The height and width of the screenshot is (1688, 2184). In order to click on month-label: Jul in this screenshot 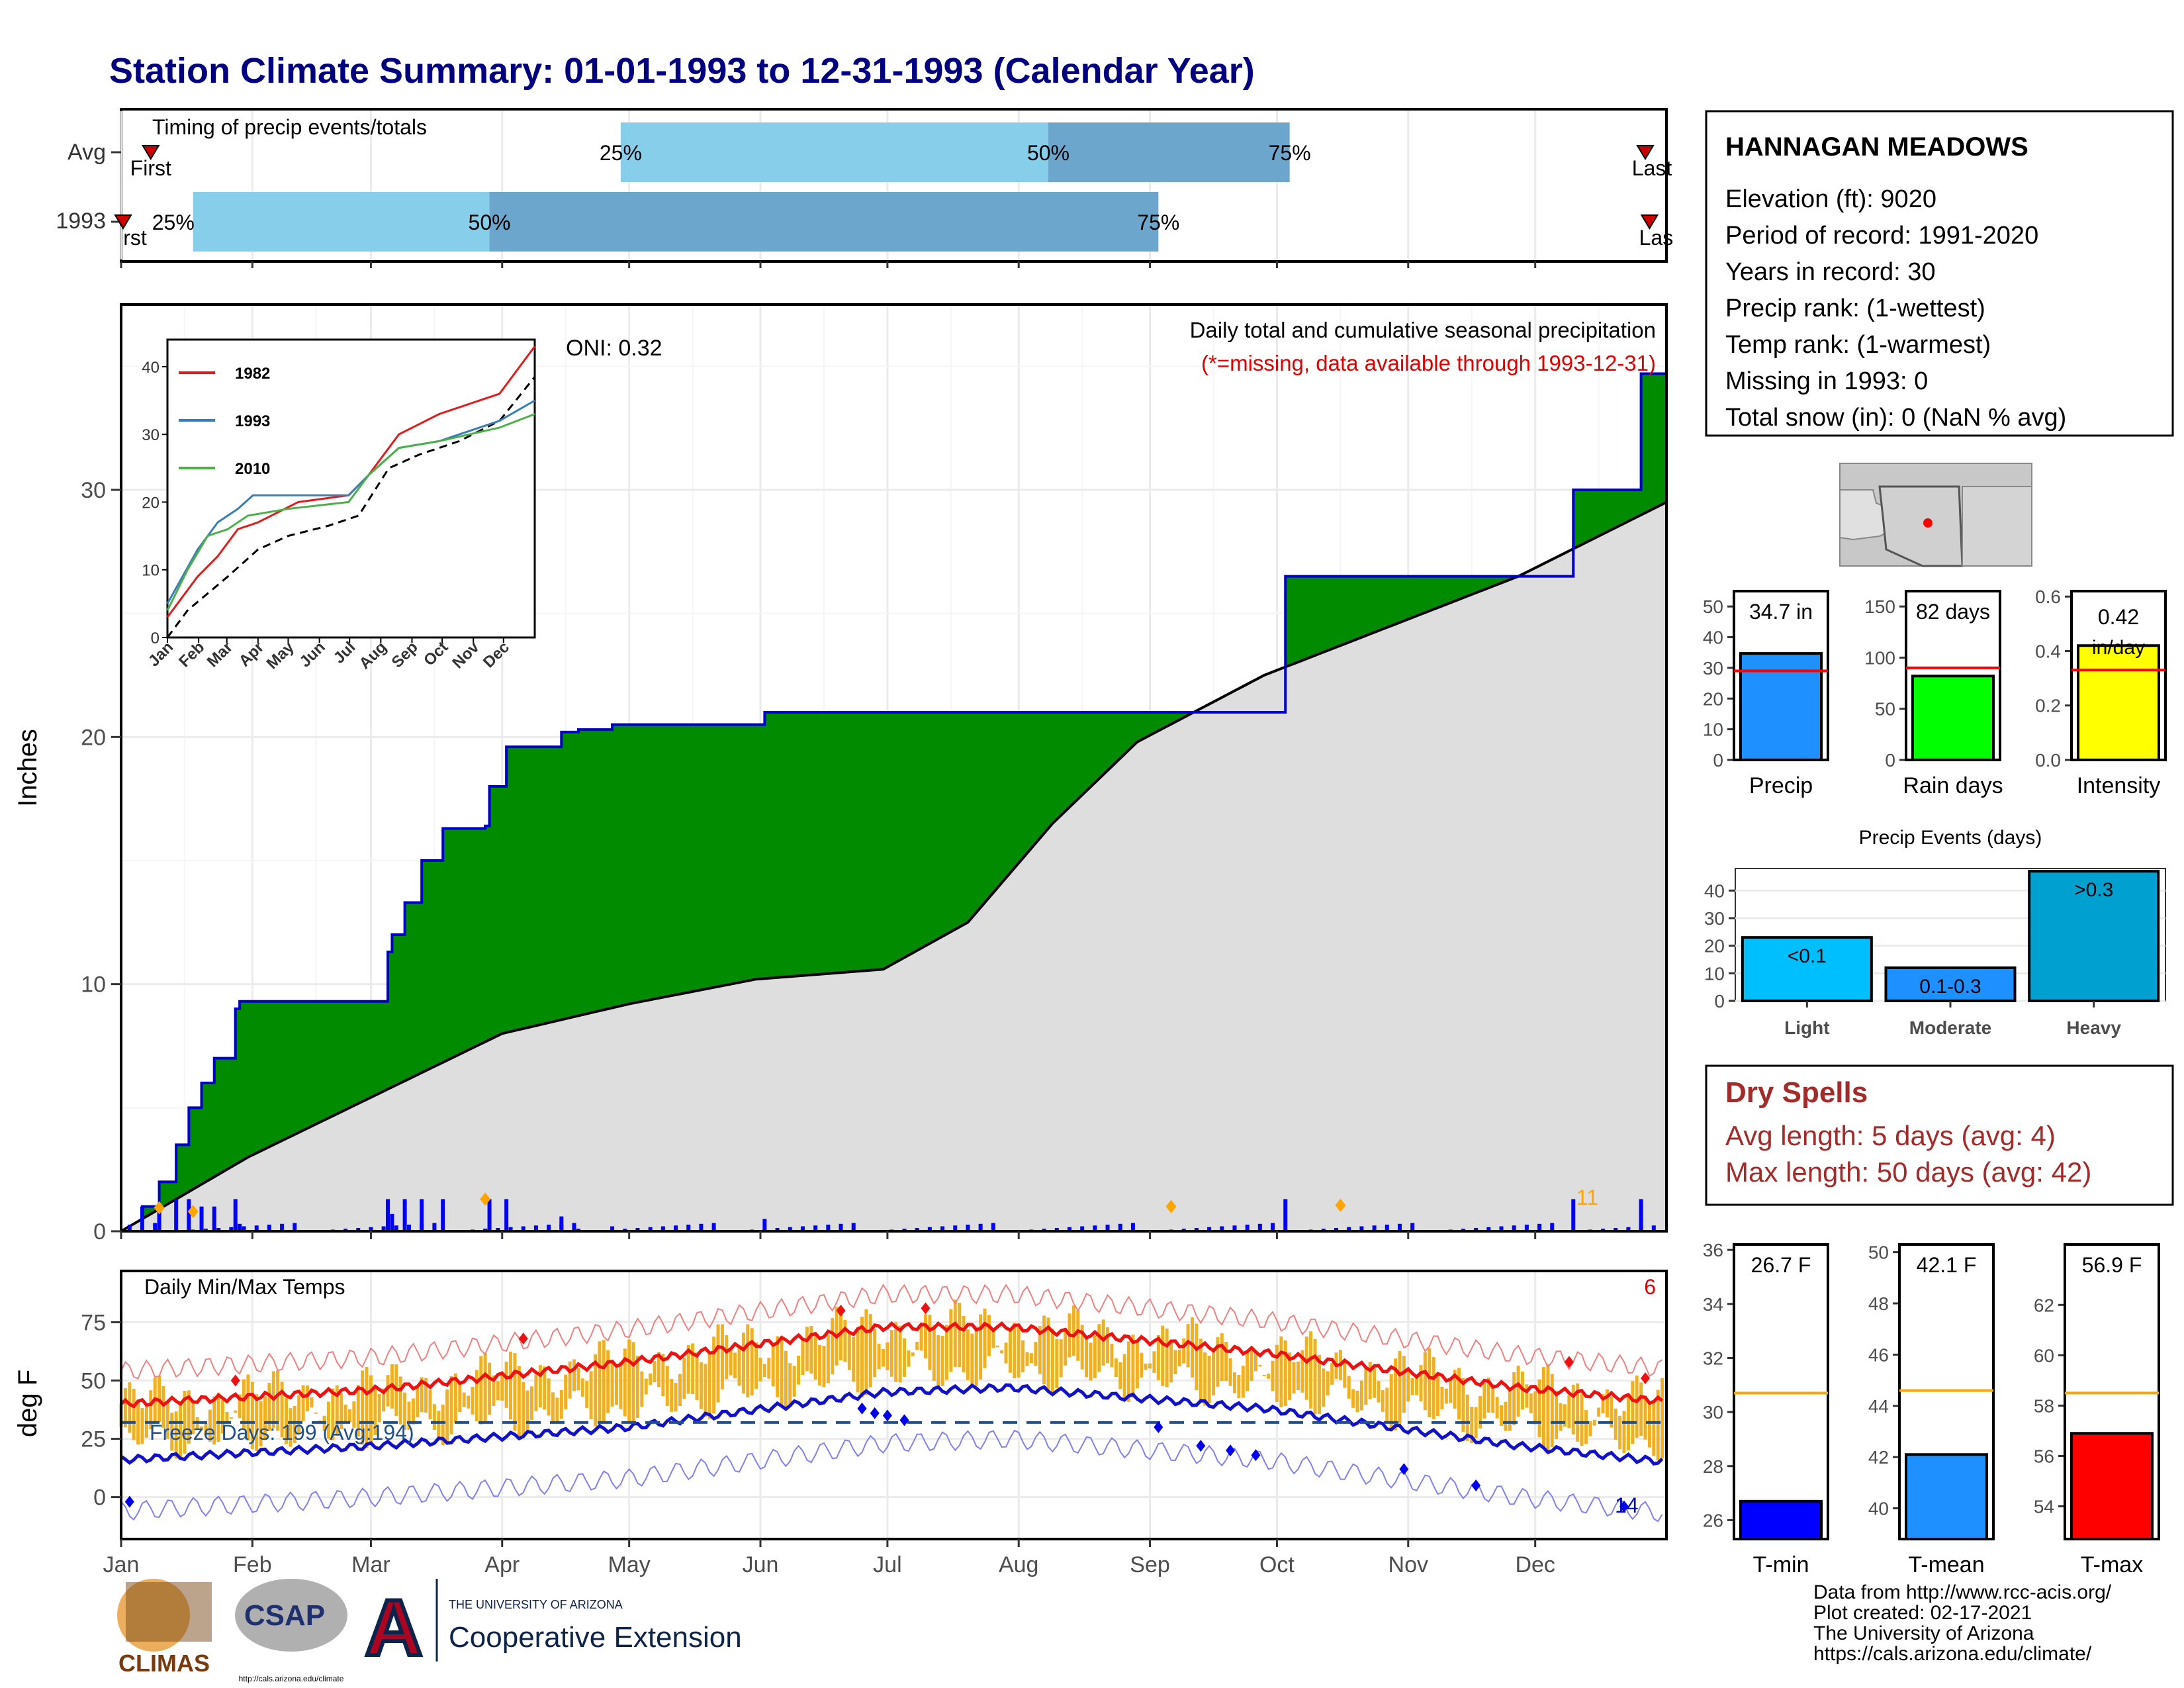, I will do `click(887, 1564)`.